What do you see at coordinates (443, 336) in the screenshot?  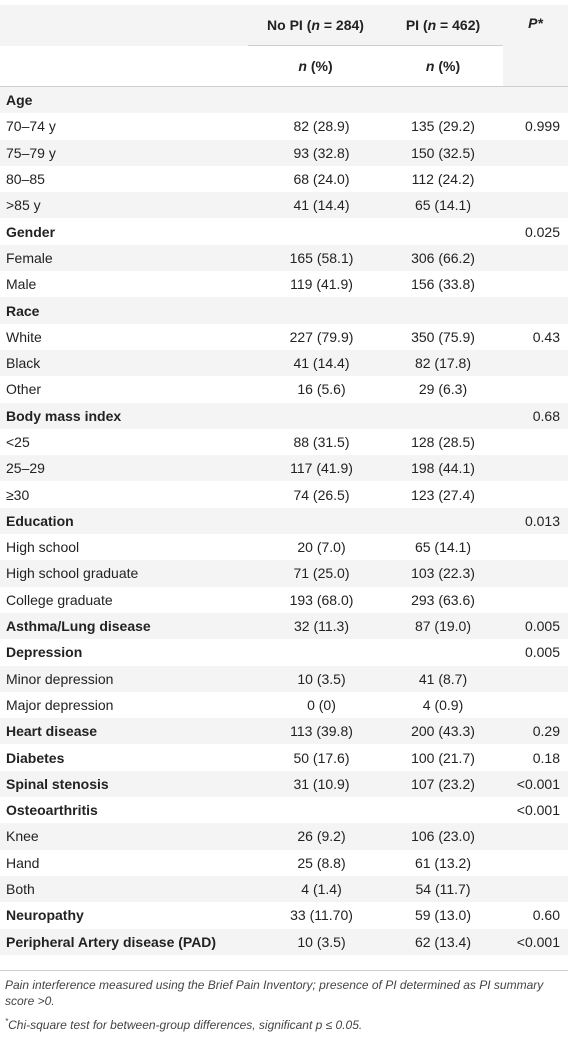 I see `pi-value: 350 (75.9)` at bounding box center [443, 336].